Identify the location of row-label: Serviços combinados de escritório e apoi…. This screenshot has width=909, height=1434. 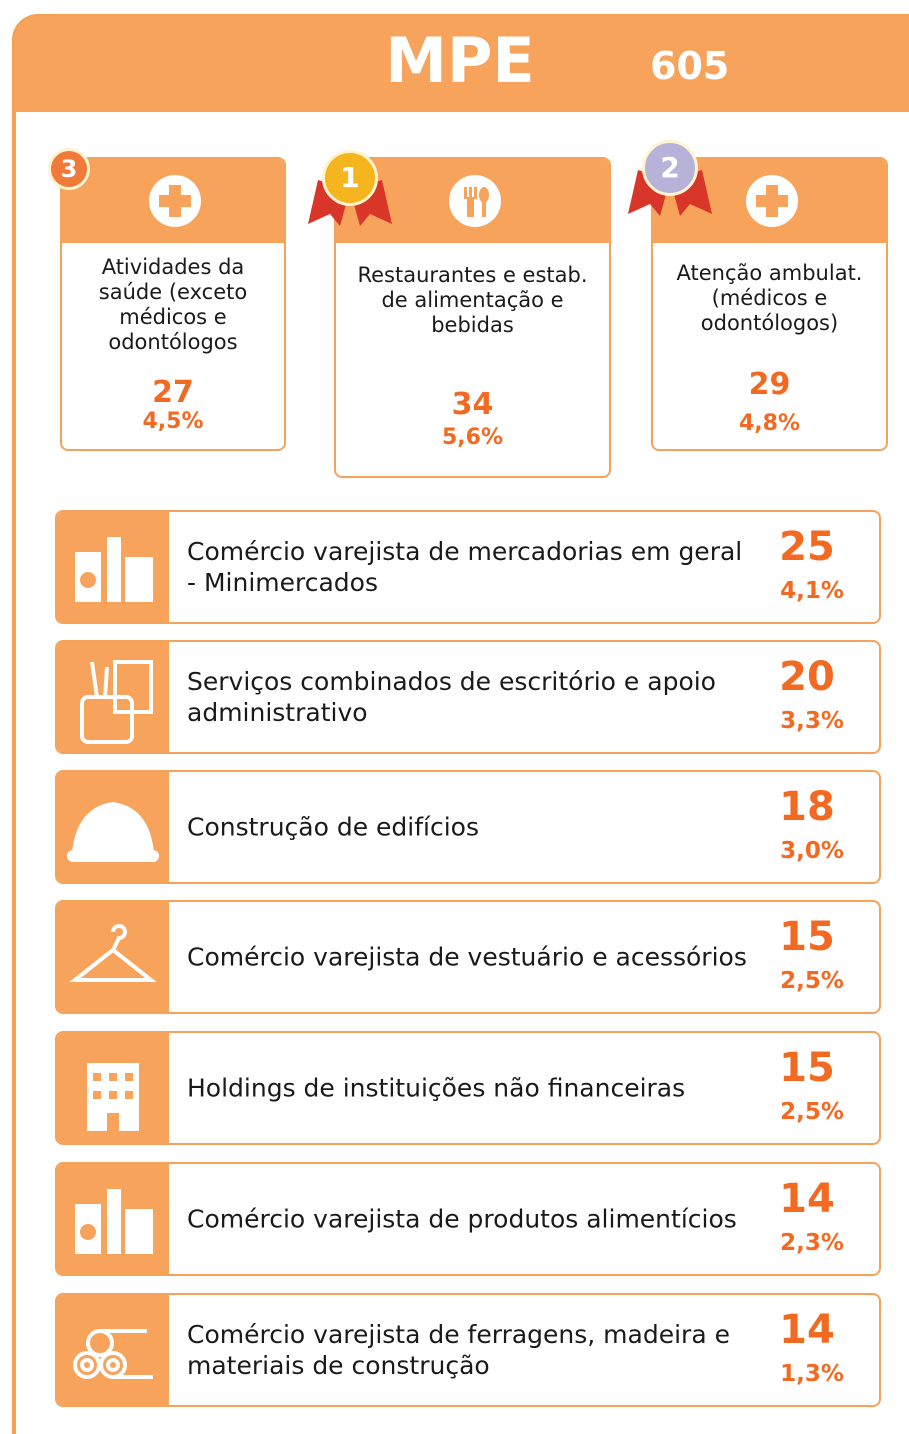
(451, 697).